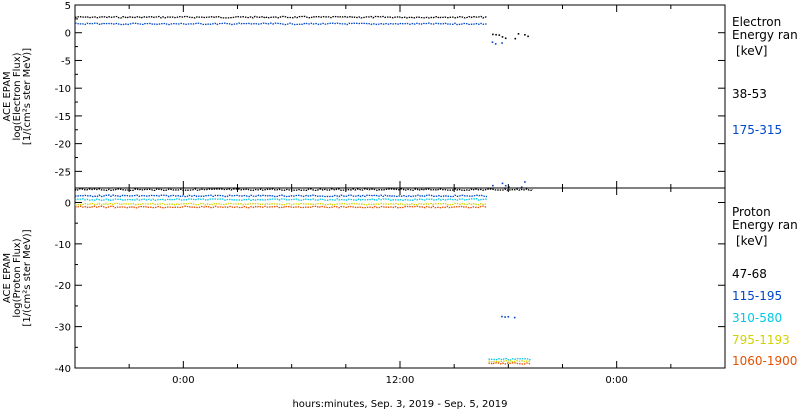  What do you see at coordinates (27, 277) in the screenshot?
I see `proton-ylabel-line: [1/(cm²s ster MeV)]` at bounding box center [27, 277].